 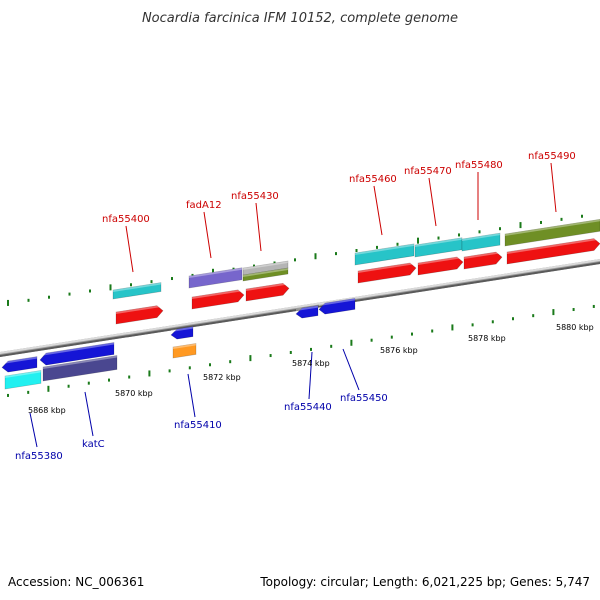 What do you see at coordinates (23, 374) in the screenshot?
I see `feature-nfa55380-cog-shine` at bounding box center [23, 374].